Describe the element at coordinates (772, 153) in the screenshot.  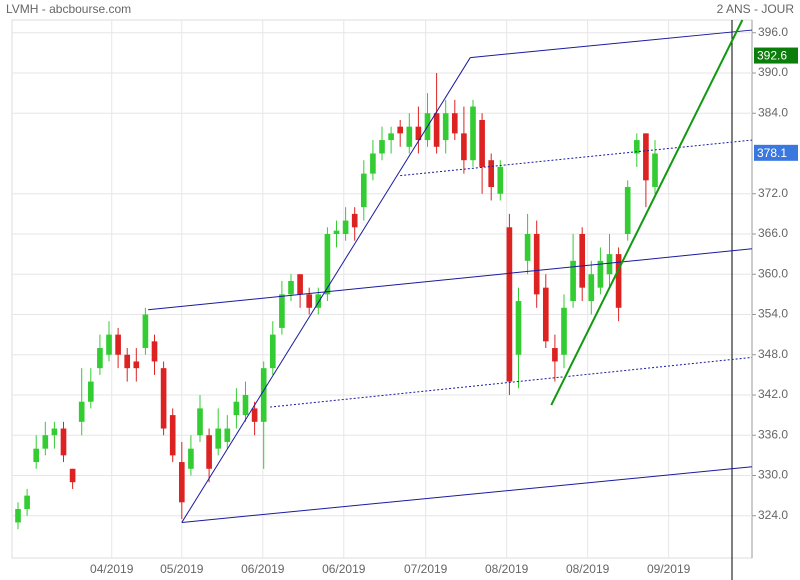
I see `price-badge-label: 378.1` at that location.